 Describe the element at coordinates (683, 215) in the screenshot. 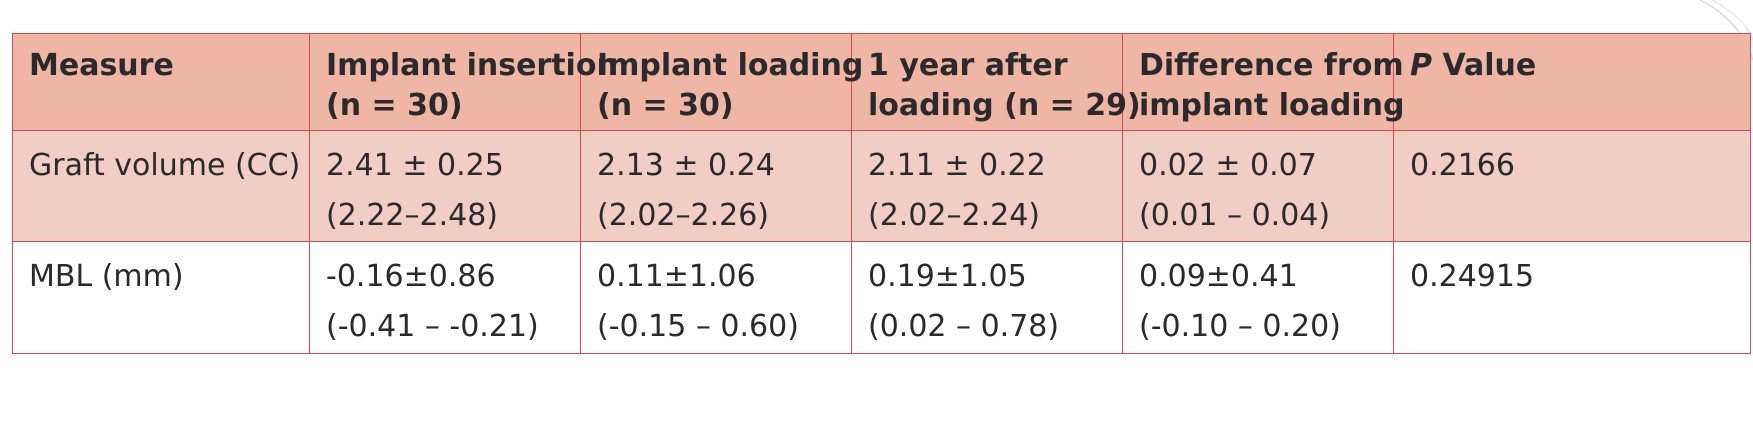

I see `range-value: (2.02–2.26)` at that location.